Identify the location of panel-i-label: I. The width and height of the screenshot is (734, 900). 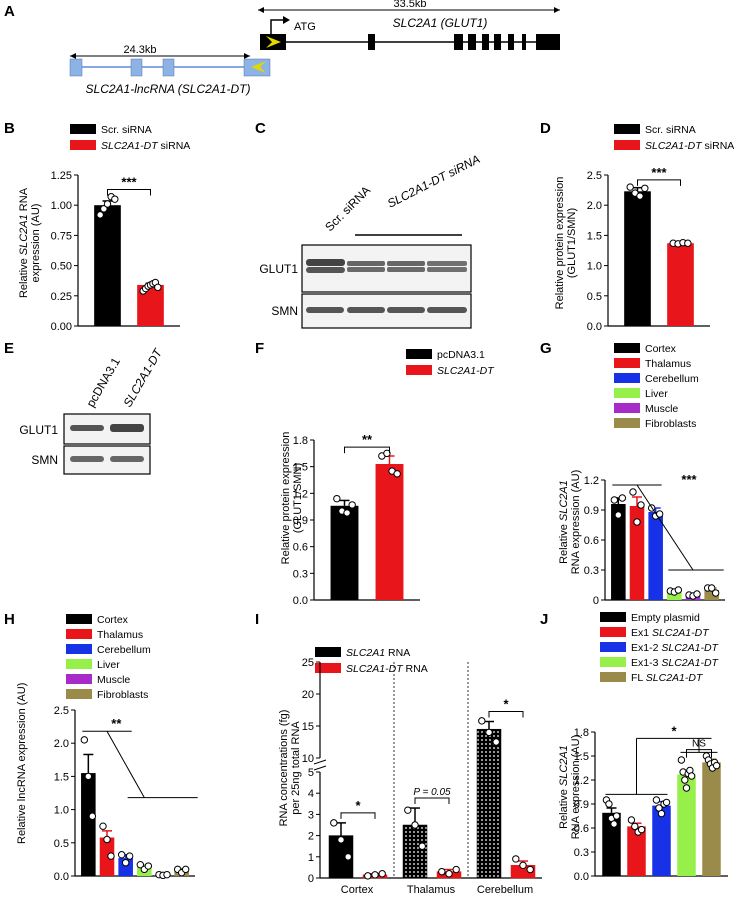
(257, 619).